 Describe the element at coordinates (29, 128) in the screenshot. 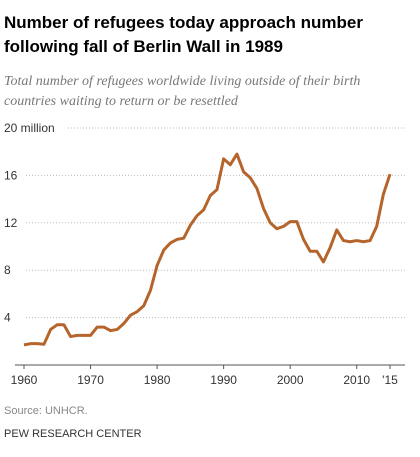

I see `y-tick-label: 20 million` at that location.